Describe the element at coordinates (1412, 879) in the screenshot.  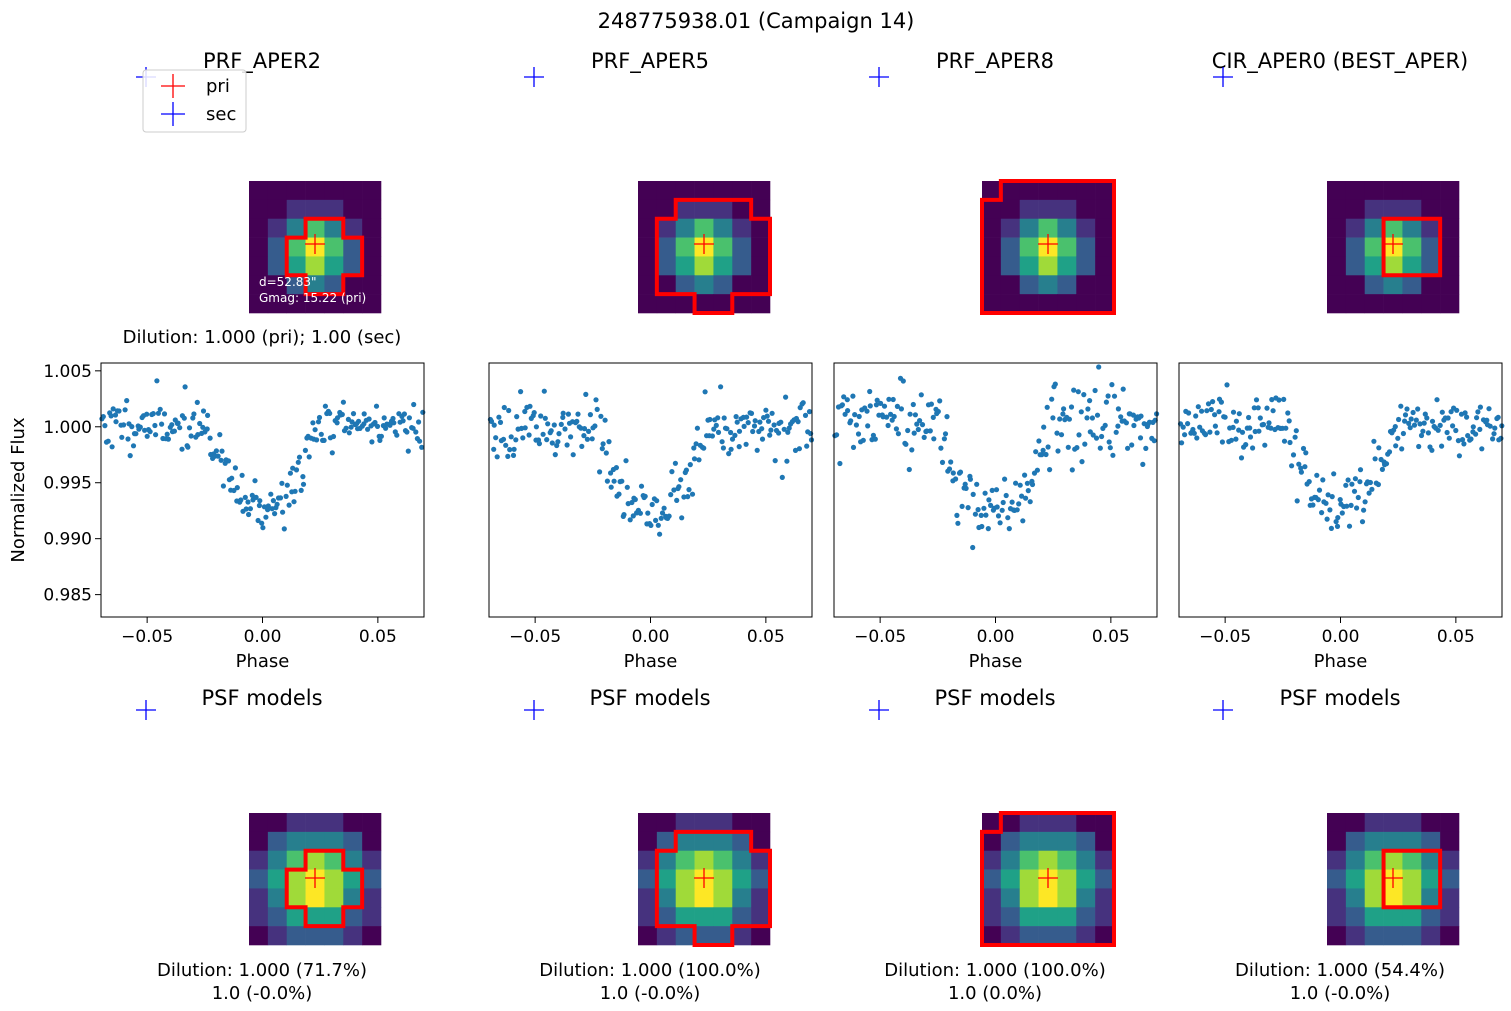
I see `aperture-outline` at that location.